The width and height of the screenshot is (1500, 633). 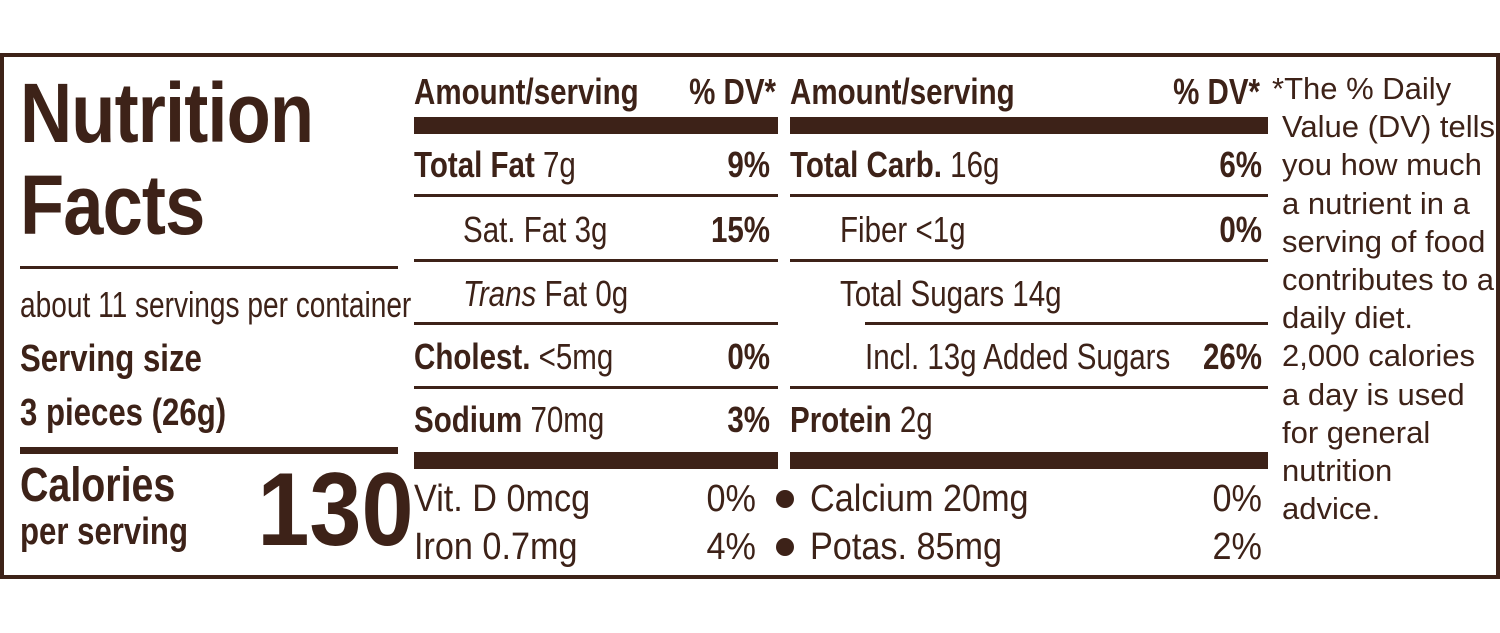 I want to click on col1-row-trans-fat: Trans Fat 0g, so click(x=546, y=293).